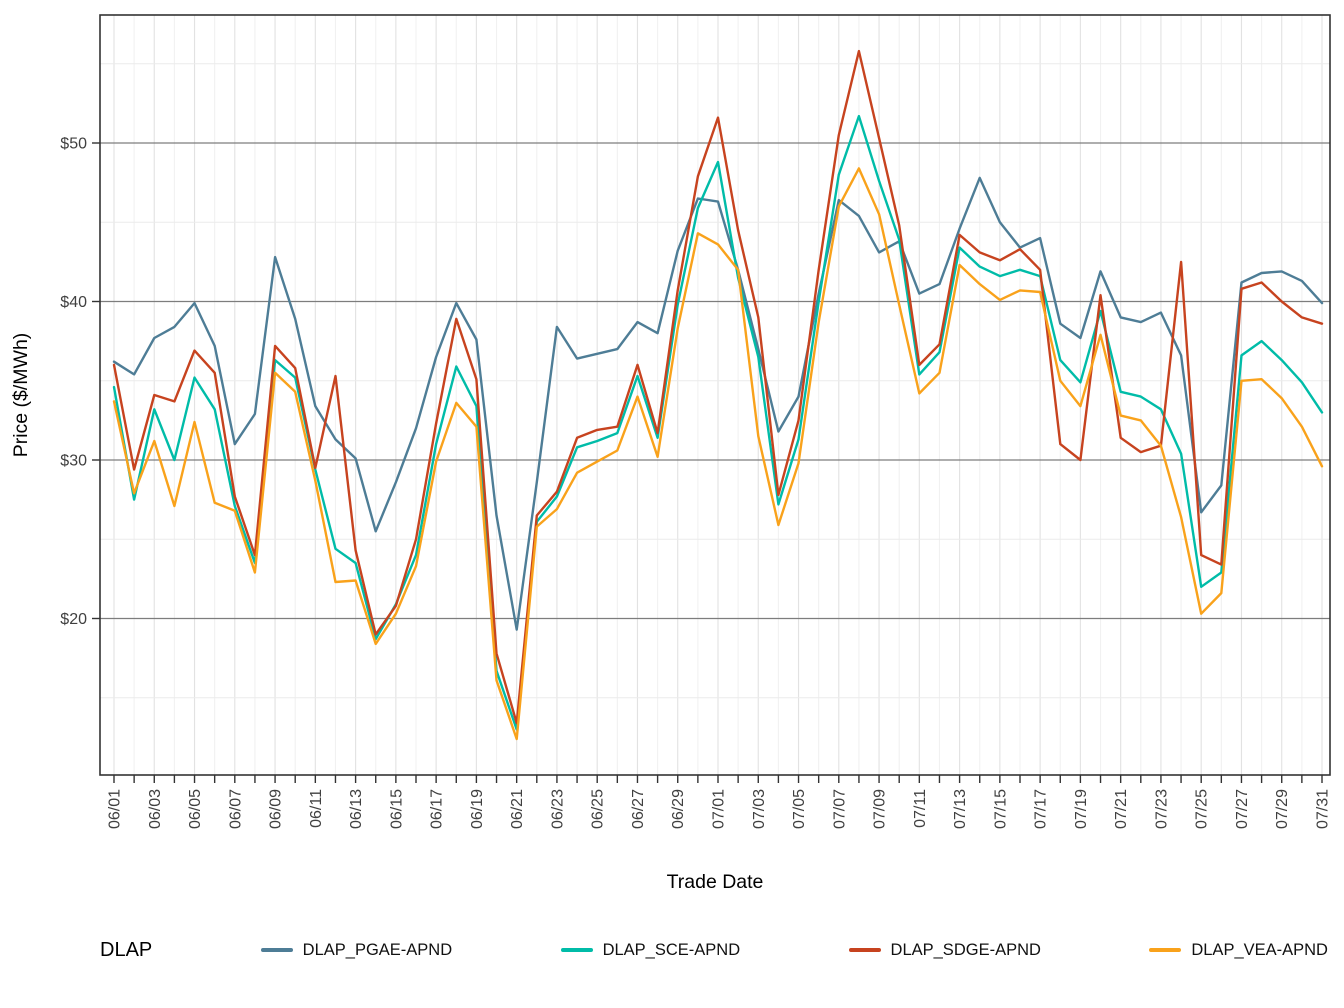 The height and width of the screenshot is (1008, 1344). I want to click on svg-text: 07/29, so click(1282, 809).